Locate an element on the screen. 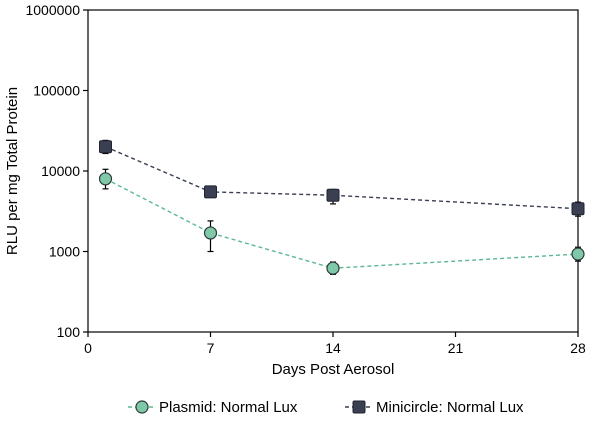 The width and height of the screenshot is (600, 426). x-tick-label: 28 is located at coordinates (578, 348).